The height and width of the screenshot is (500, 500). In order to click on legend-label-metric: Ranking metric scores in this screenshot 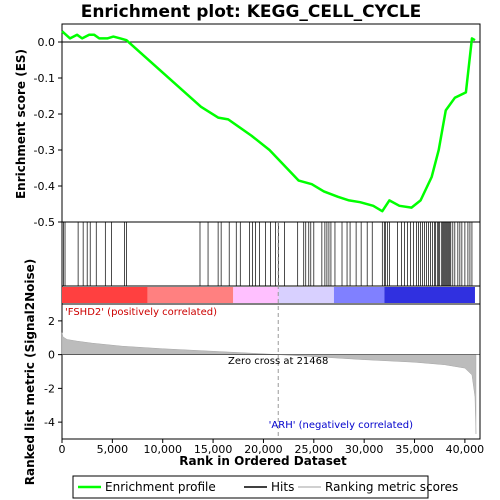, I will do `click(391, 487)`.